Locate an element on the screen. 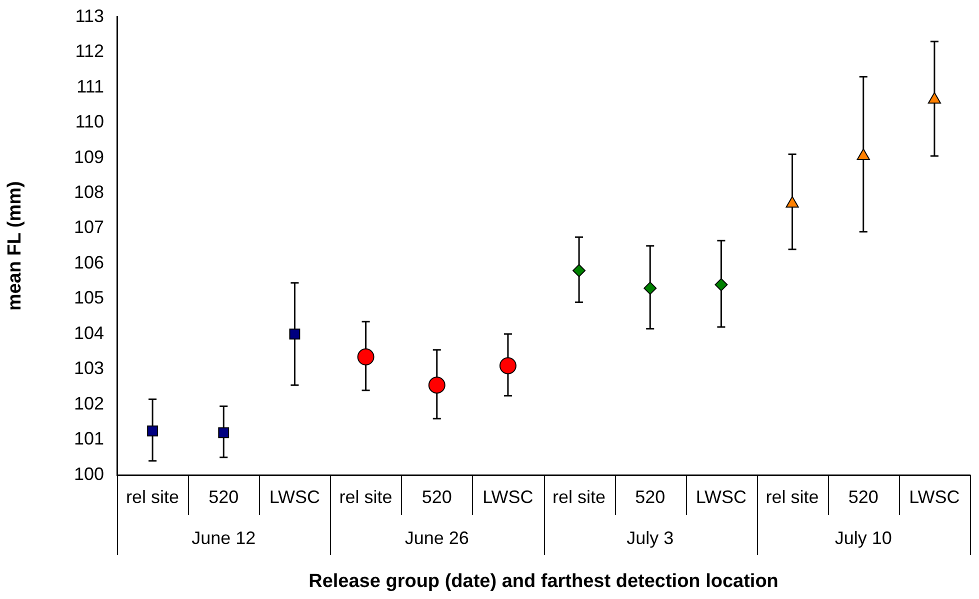 Image resolution: width=979 pixels, height=599 pixels. y-tick-label: 109 is located at coordinates (89, 156).